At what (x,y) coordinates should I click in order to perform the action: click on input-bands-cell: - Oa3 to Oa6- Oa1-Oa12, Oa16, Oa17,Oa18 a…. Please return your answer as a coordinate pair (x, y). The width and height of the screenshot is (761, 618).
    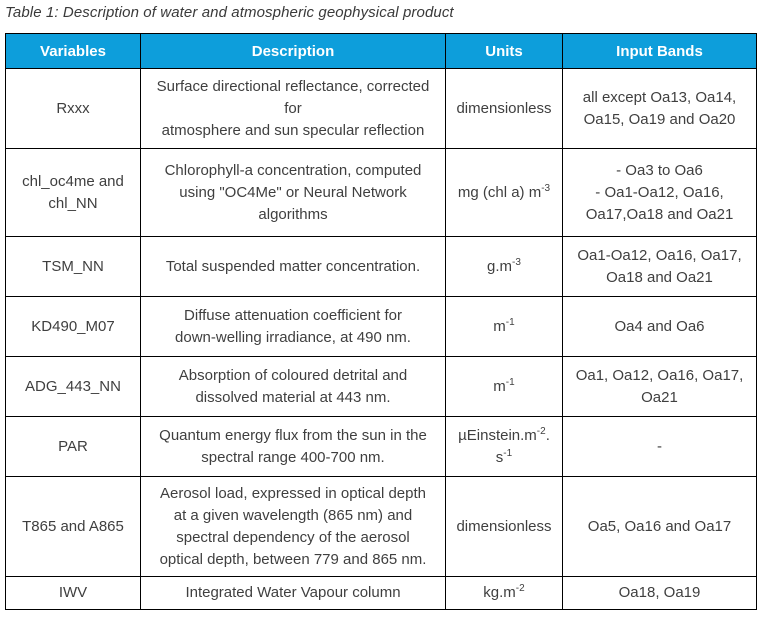
    Looking at the image, I should click on (659, 192).